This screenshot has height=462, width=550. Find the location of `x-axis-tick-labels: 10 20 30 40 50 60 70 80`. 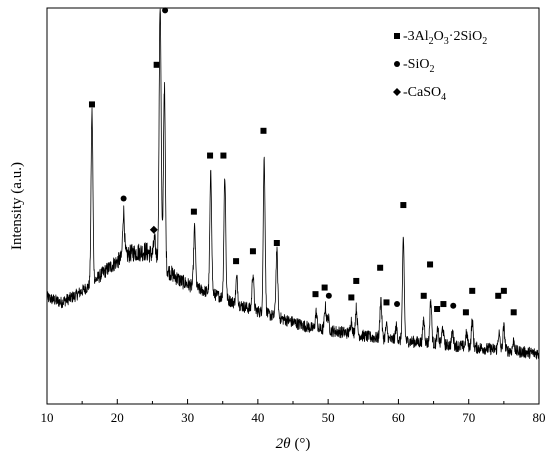

x-axis-tick-labels: 10 20 30 40 50 60 70 80 is located at coordinates (293, 417).